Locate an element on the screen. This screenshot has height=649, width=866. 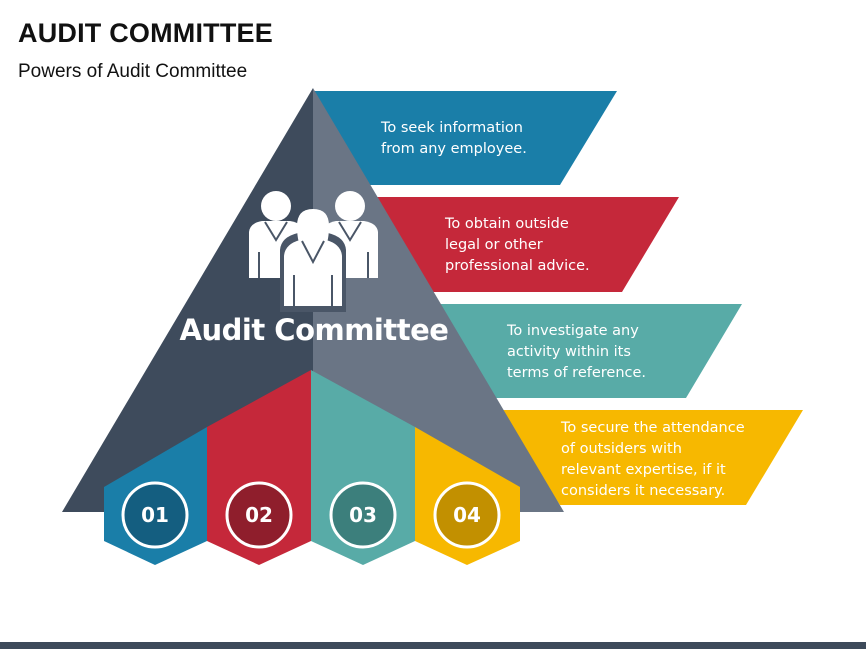
number-04: 04 is located at coordinates (467, 515).